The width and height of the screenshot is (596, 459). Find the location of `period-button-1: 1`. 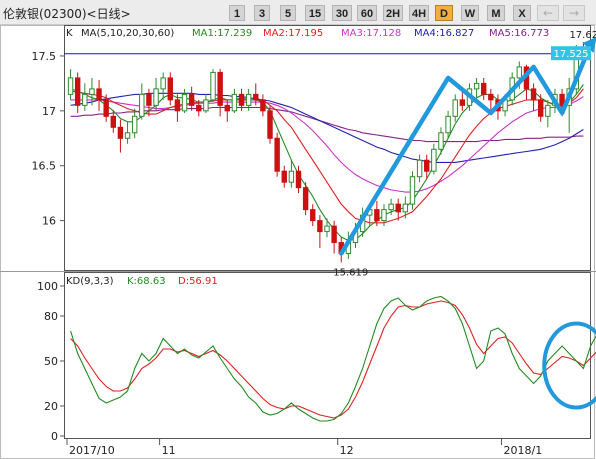

period-button-1: 1 is located at coordinates (237, 13).